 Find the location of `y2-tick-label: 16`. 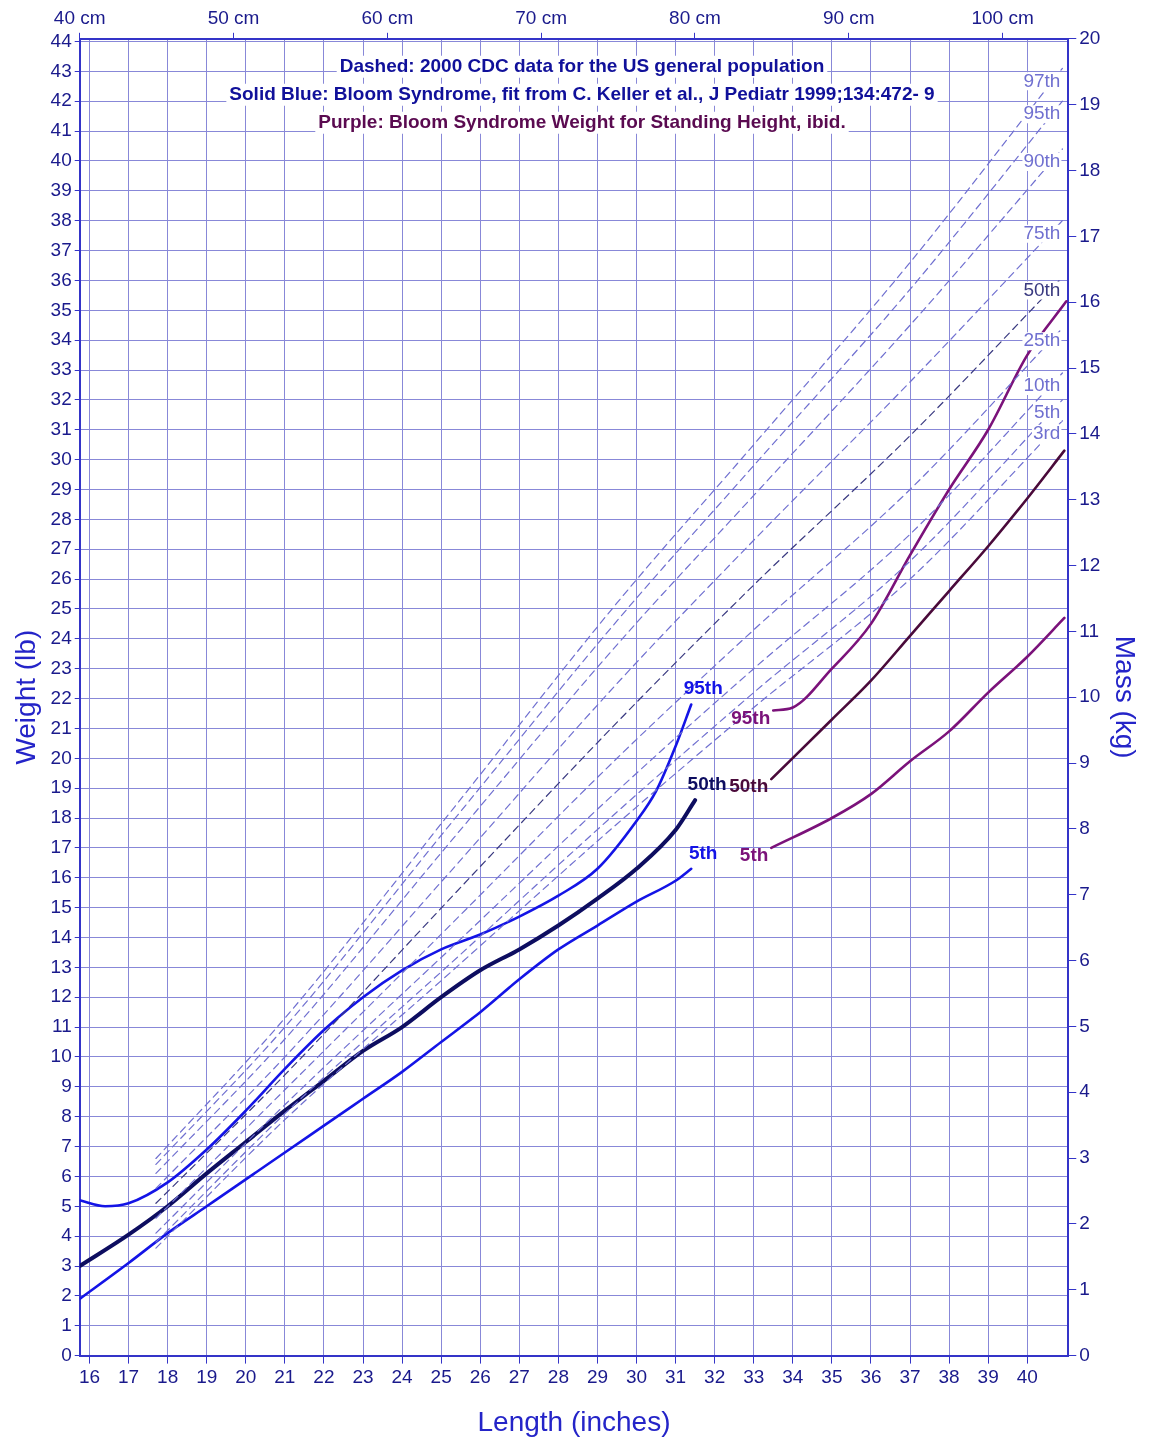

y2-tick-label: 16 is located at coordinates (1090, 301).